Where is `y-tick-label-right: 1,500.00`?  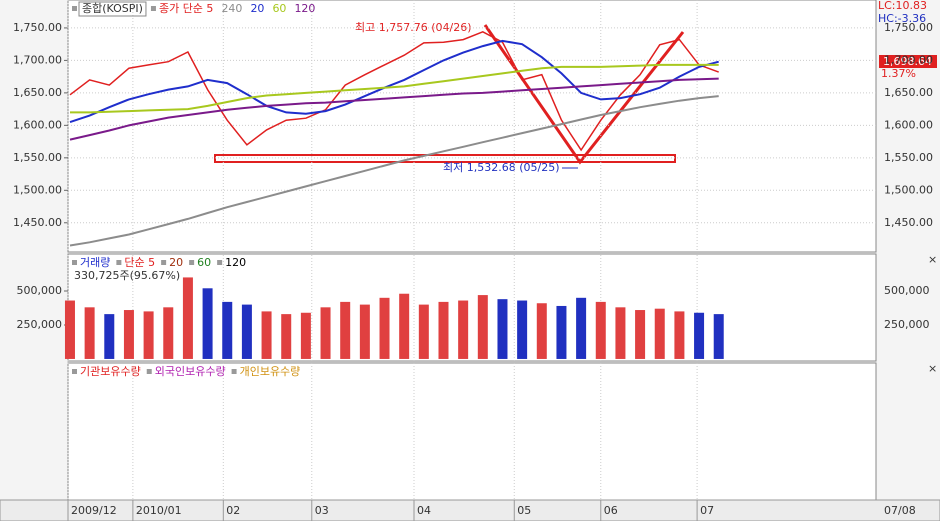
y-tick-label-right: 1,500.00 is located at coordinates (908, 189).